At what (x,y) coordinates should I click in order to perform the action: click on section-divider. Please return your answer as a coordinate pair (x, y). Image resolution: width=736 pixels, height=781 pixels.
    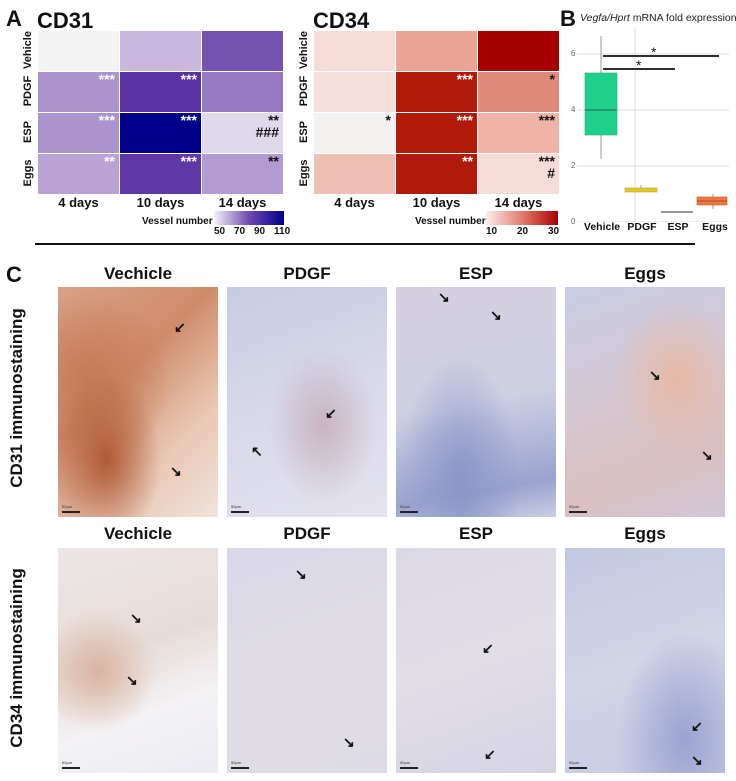
    Looking at the image, I should click on (365, 244).